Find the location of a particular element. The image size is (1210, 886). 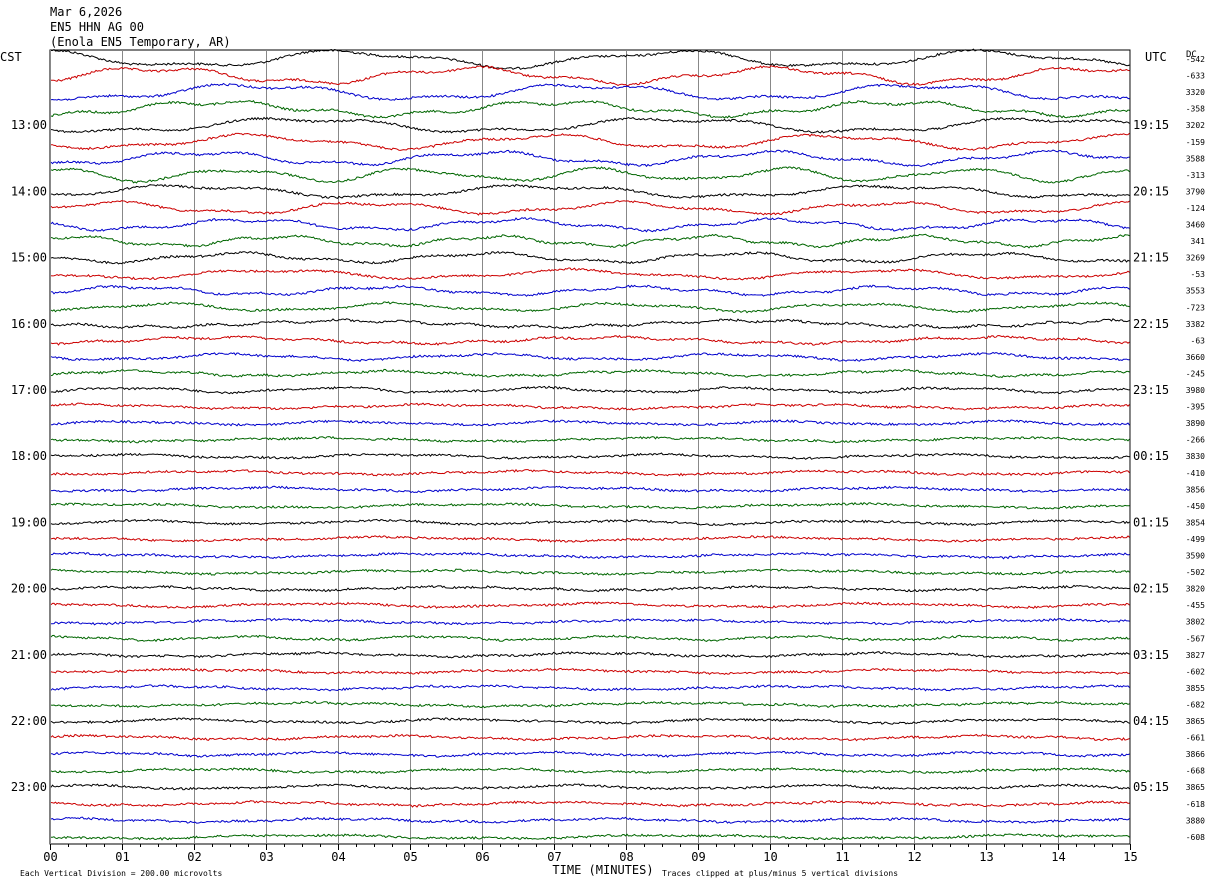

x-tick-label: 08 is located at coordinates (626, 857).